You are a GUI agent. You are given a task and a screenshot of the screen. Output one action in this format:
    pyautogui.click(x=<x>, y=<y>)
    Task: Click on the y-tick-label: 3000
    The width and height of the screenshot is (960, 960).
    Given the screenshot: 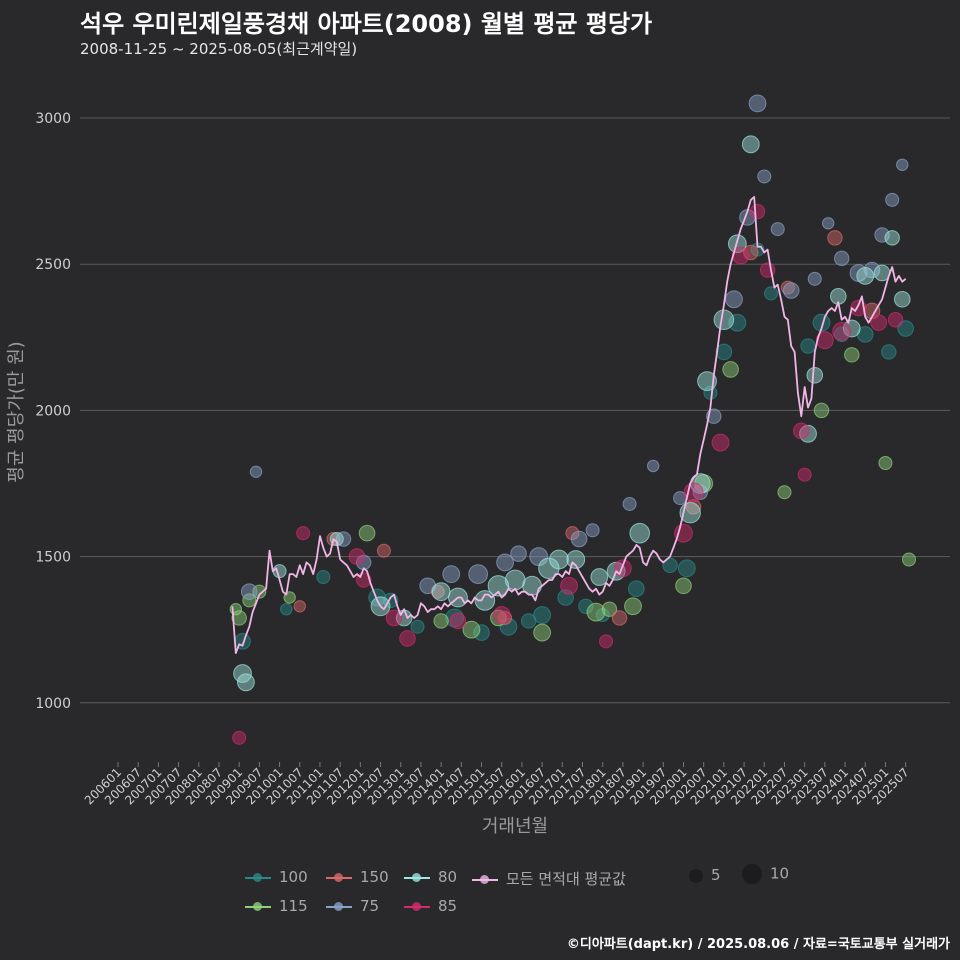 What is the action you would take?
    pyautogui.click(x=53, y=119)
    